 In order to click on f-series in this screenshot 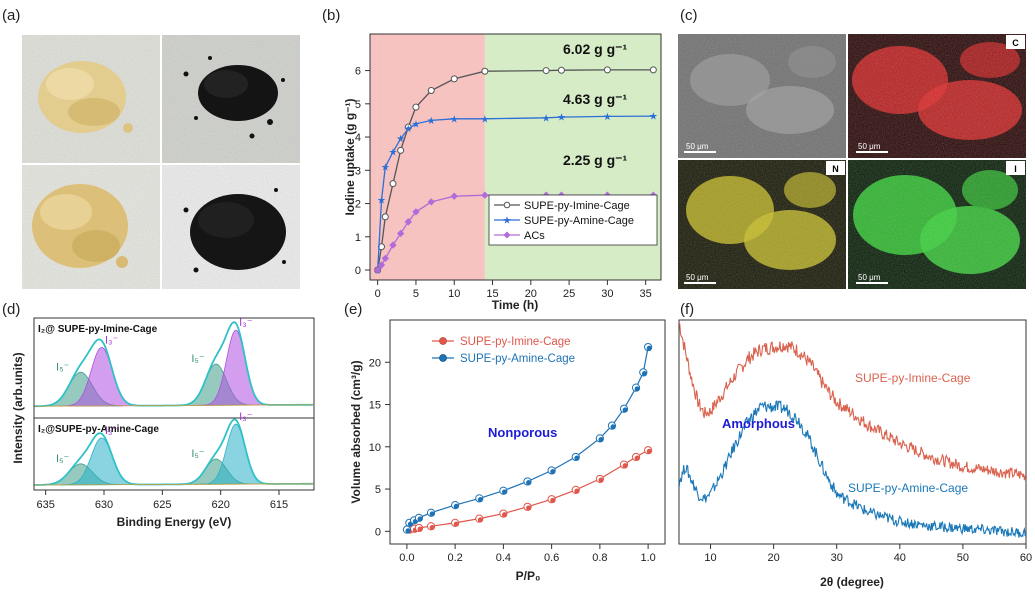, I will do `click(852, 429)`.